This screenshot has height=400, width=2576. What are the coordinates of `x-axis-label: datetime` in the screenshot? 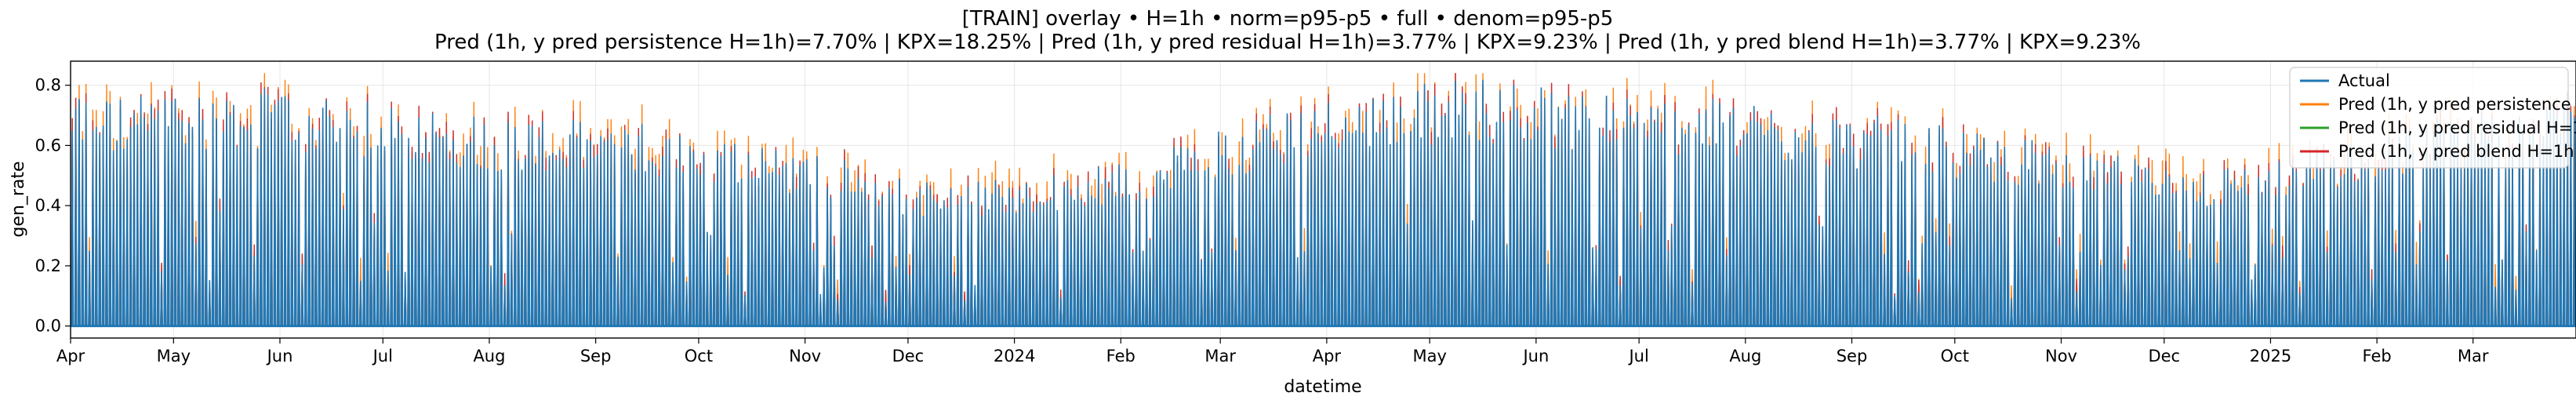 It's located at (1322, 387).